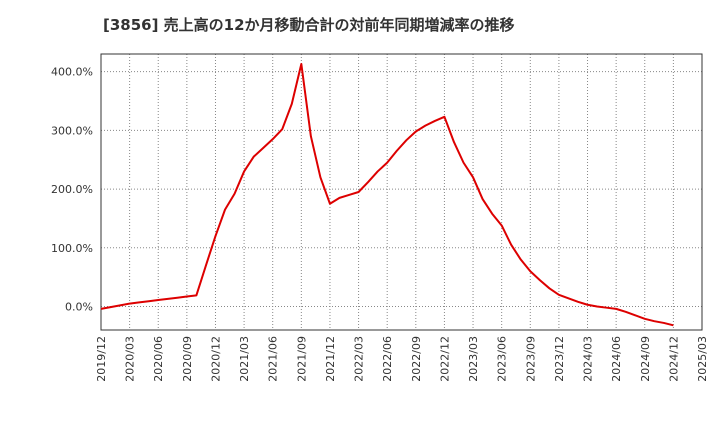 The width and height of the screenshot is (720, 440). Describe the element at coordinates (309, 25) in the screenshot. I see `chart-title: [3856] 売上高の12か月移動合計の対前年同期増減率の推移` at that location.